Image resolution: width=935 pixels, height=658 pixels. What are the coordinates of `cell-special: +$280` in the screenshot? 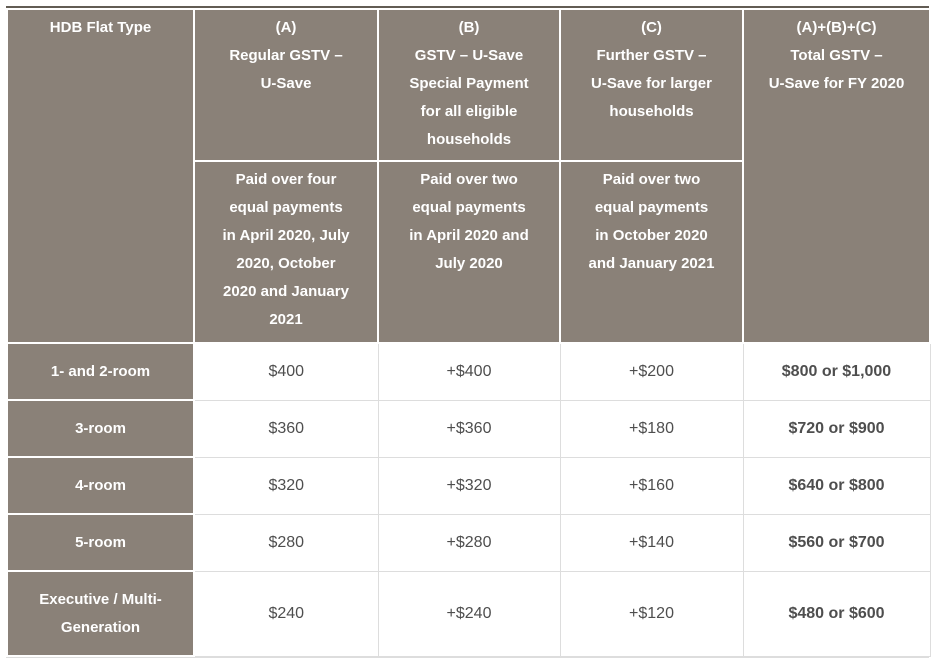 It's located at (469, 542).